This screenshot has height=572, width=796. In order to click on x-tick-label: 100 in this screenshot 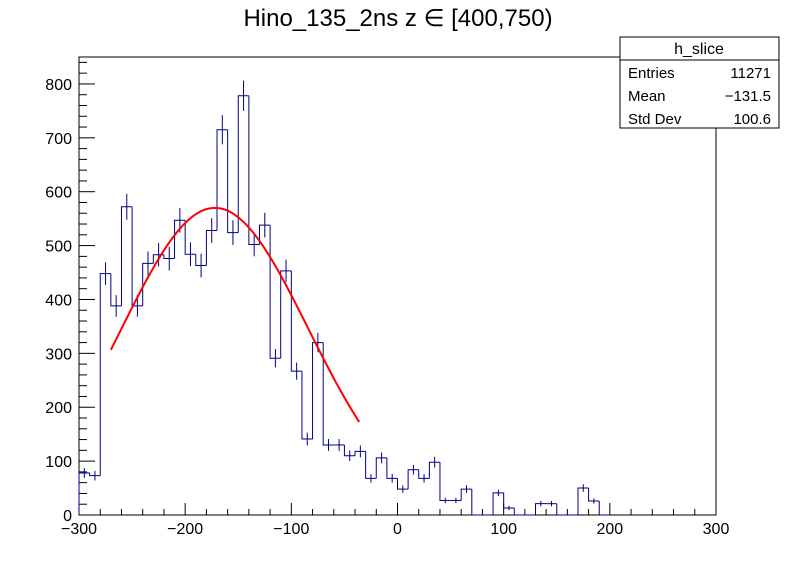, I will do `click(503, 529)`.